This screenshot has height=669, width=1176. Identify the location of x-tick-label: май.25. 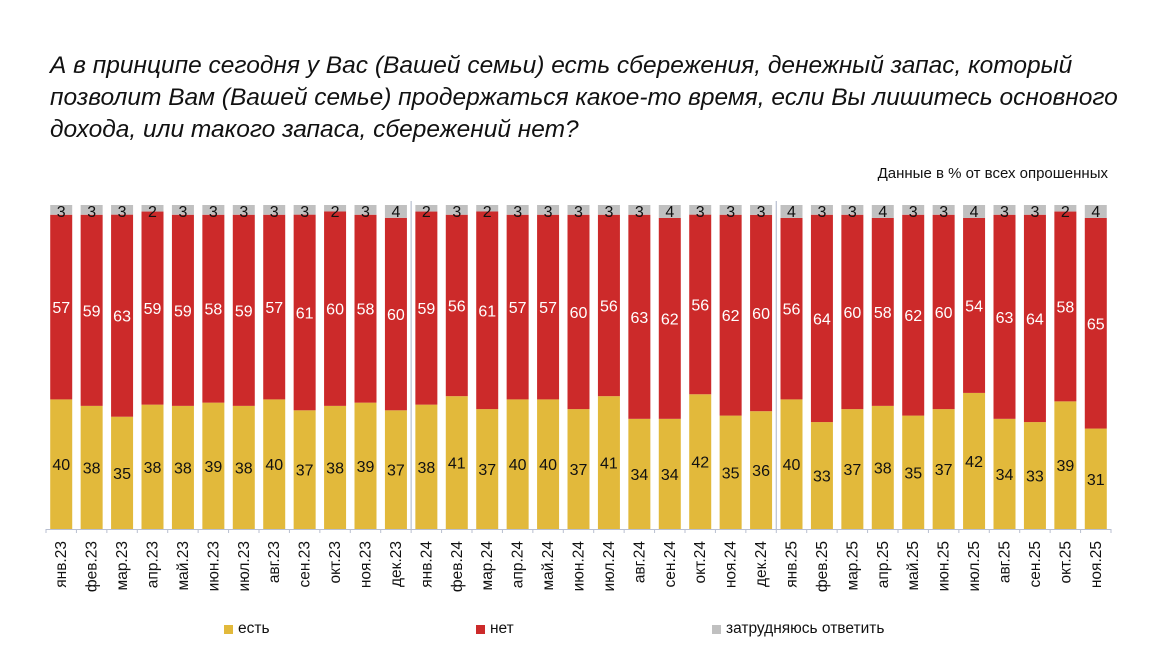
(913, 565).